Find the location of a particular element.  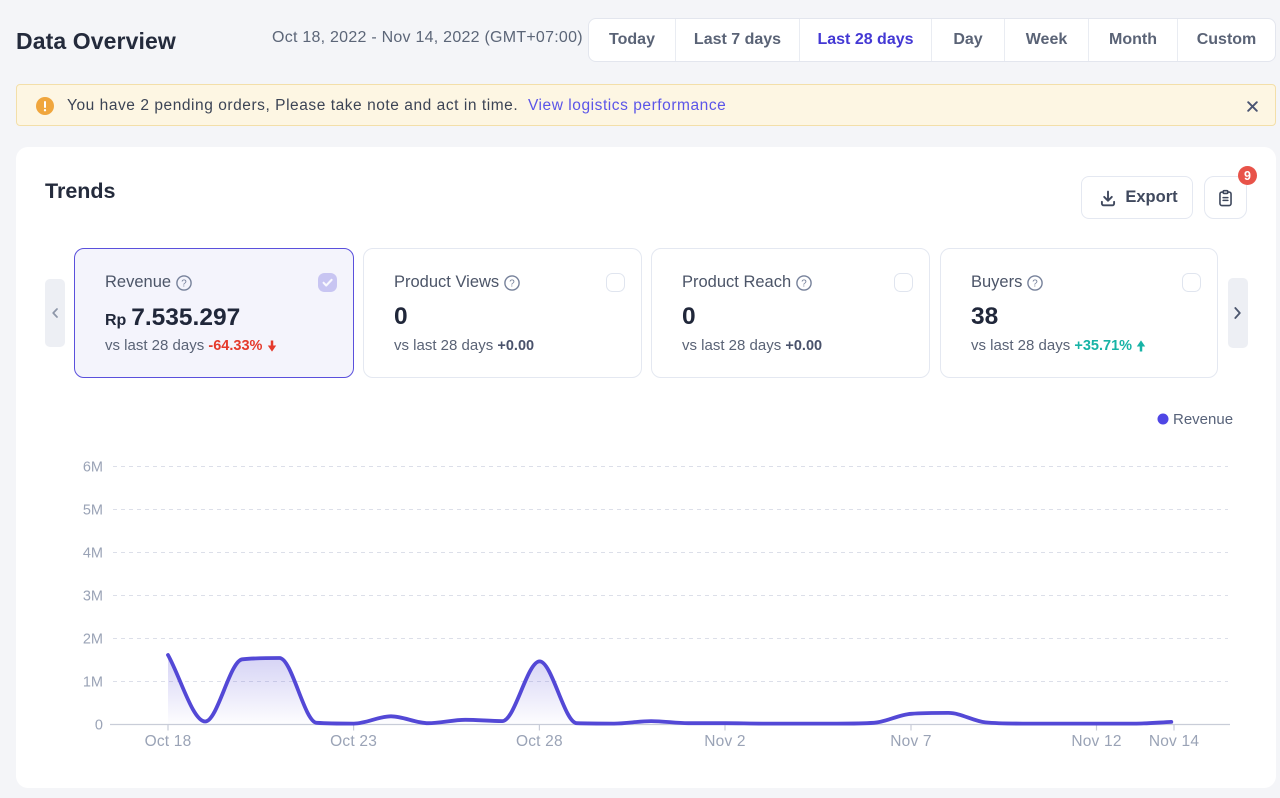

svg-text: 3M is located at coordinates (93, 597).